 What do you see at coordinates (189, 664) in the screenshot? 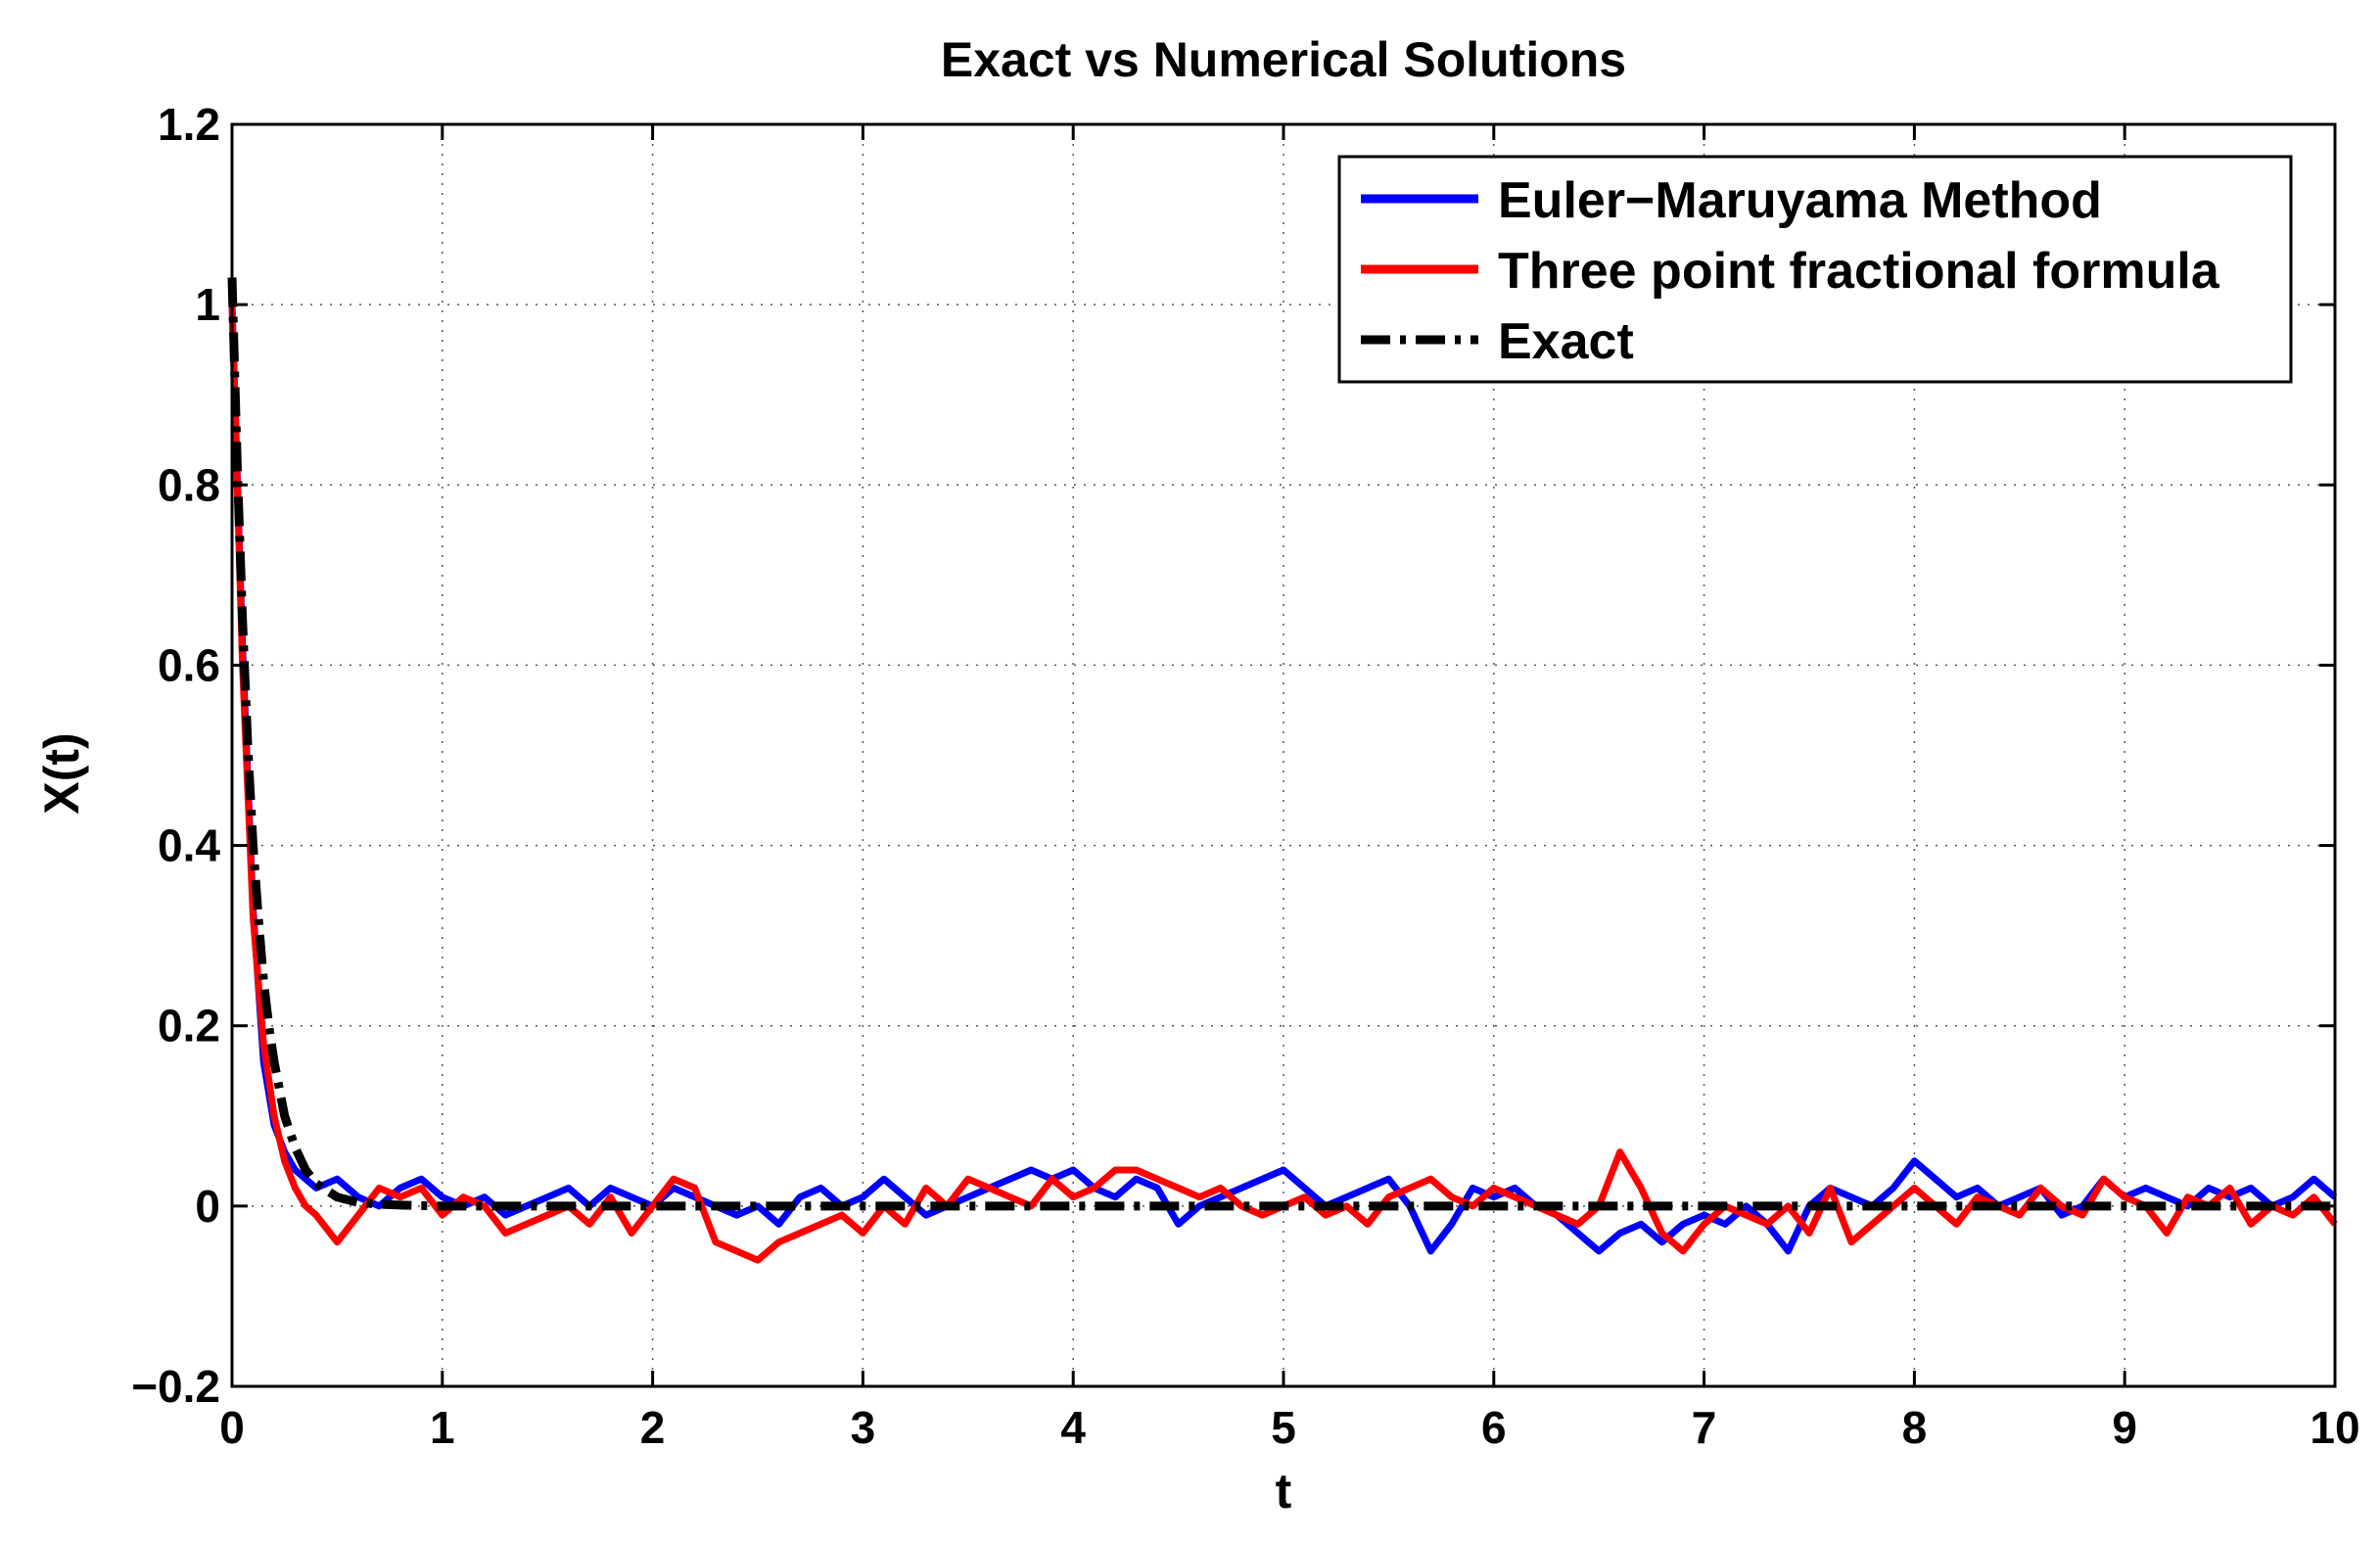
I see `y-tick-label: 0.6` at bounding box center [189, 664].